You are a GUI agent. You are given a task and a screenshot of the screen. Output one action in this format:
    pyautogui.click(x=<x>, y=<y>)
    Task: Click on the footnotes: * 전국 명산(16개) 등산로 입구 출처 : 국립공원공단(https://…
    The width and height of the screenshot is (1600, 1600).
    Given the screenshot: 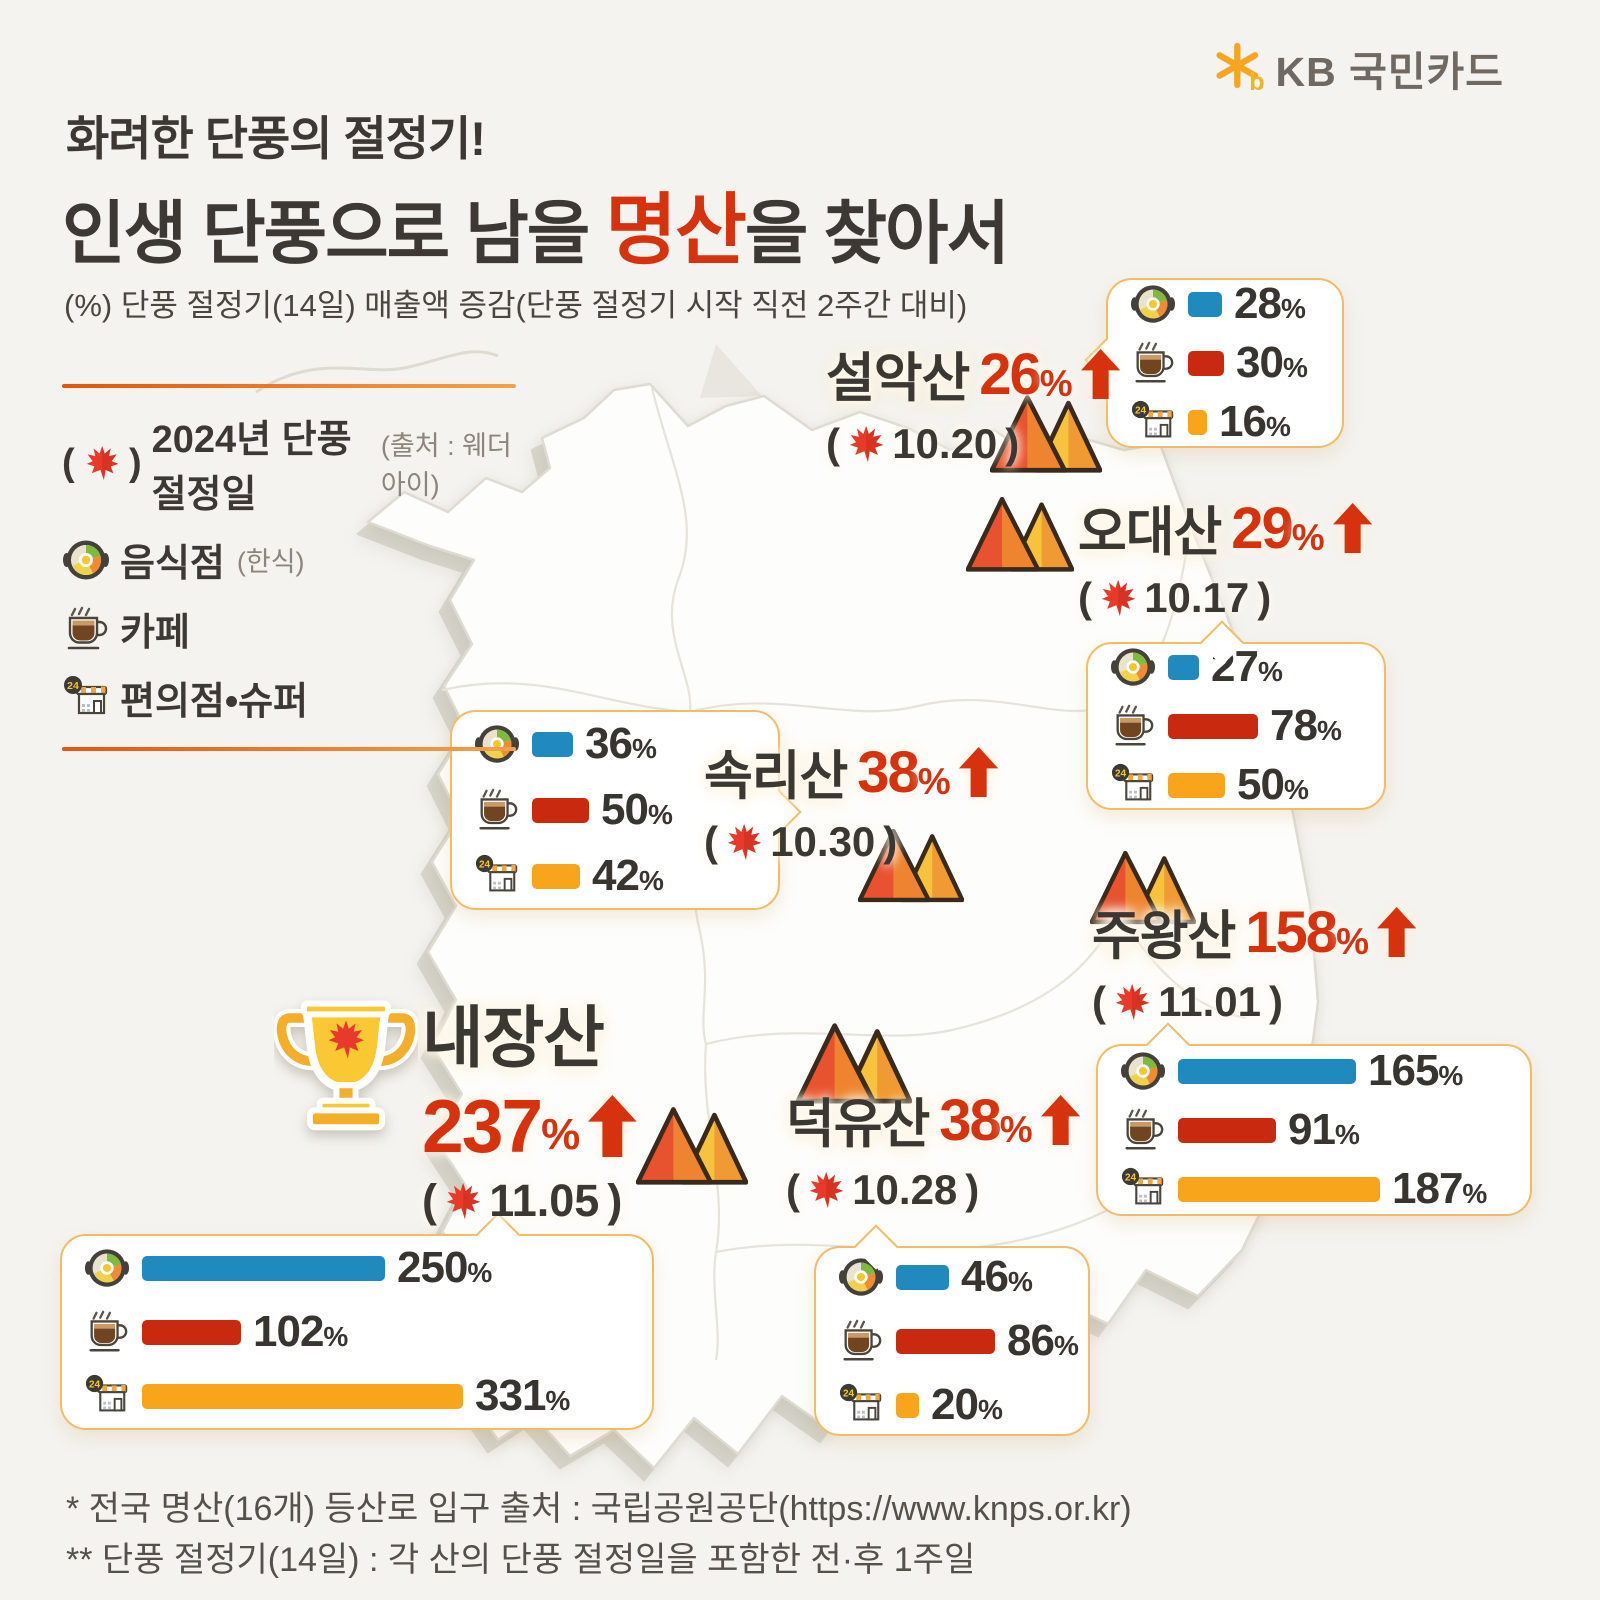 What is the action you would take?
    pyautogui.click(x=599, y=1535)
    